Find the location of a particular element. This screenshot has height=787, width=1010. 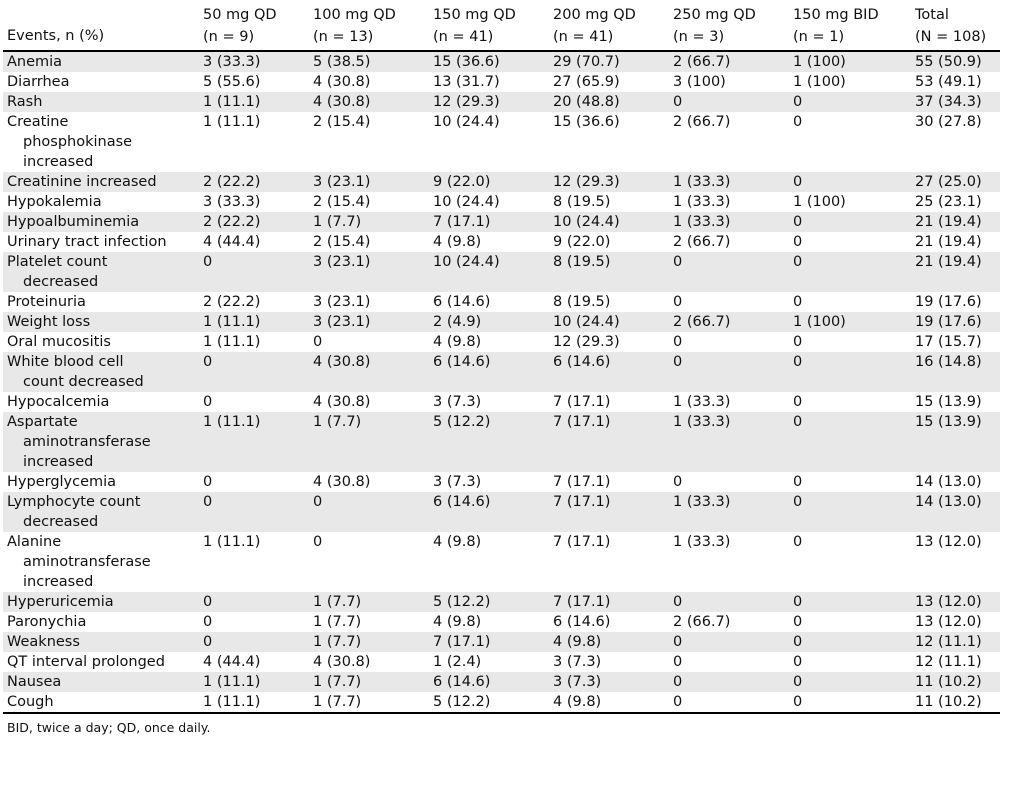

event-name-line: Platelet count is located at coordinates (57, 262).